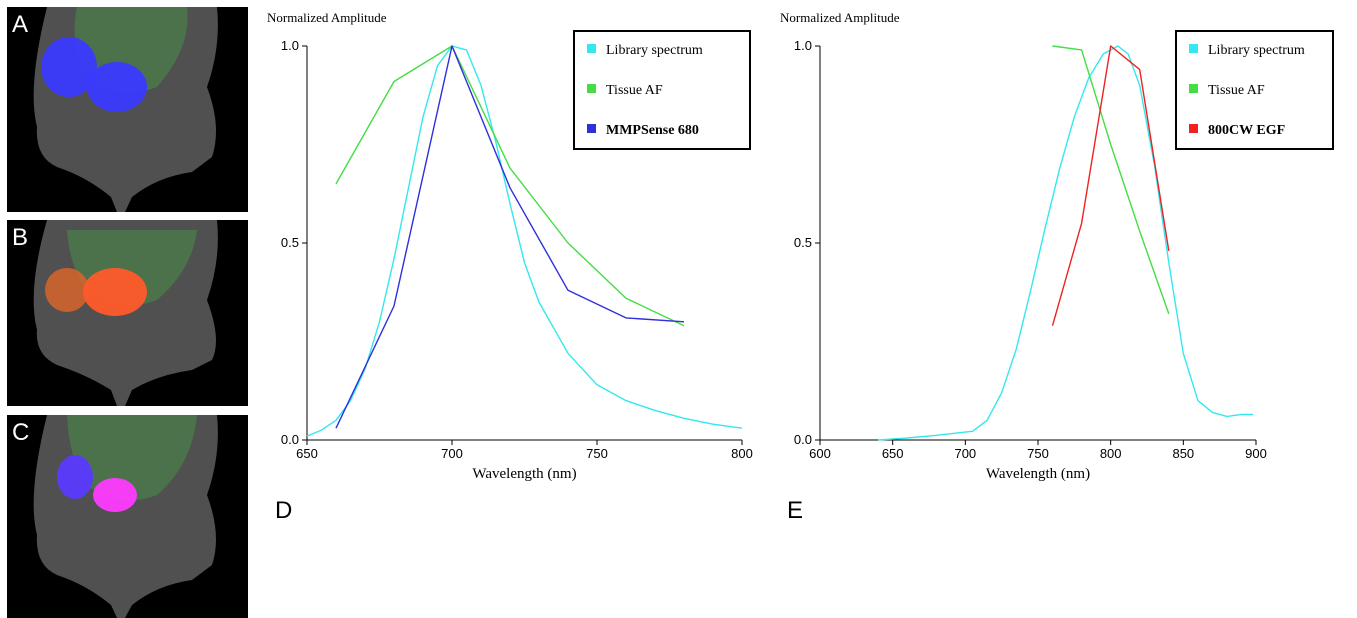 The height and width of the screenshot is (618, 1357). I want to click on chart-d-x-tick-label: 650, so click(307, 453).